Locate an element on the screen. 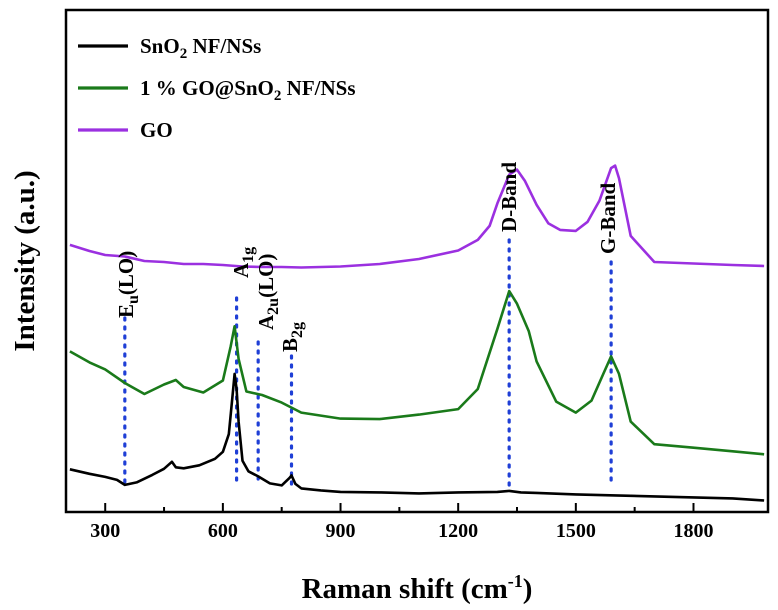 This screenshot has width=778, height=610. legend-label: GO is located at coordinates (156, 130).